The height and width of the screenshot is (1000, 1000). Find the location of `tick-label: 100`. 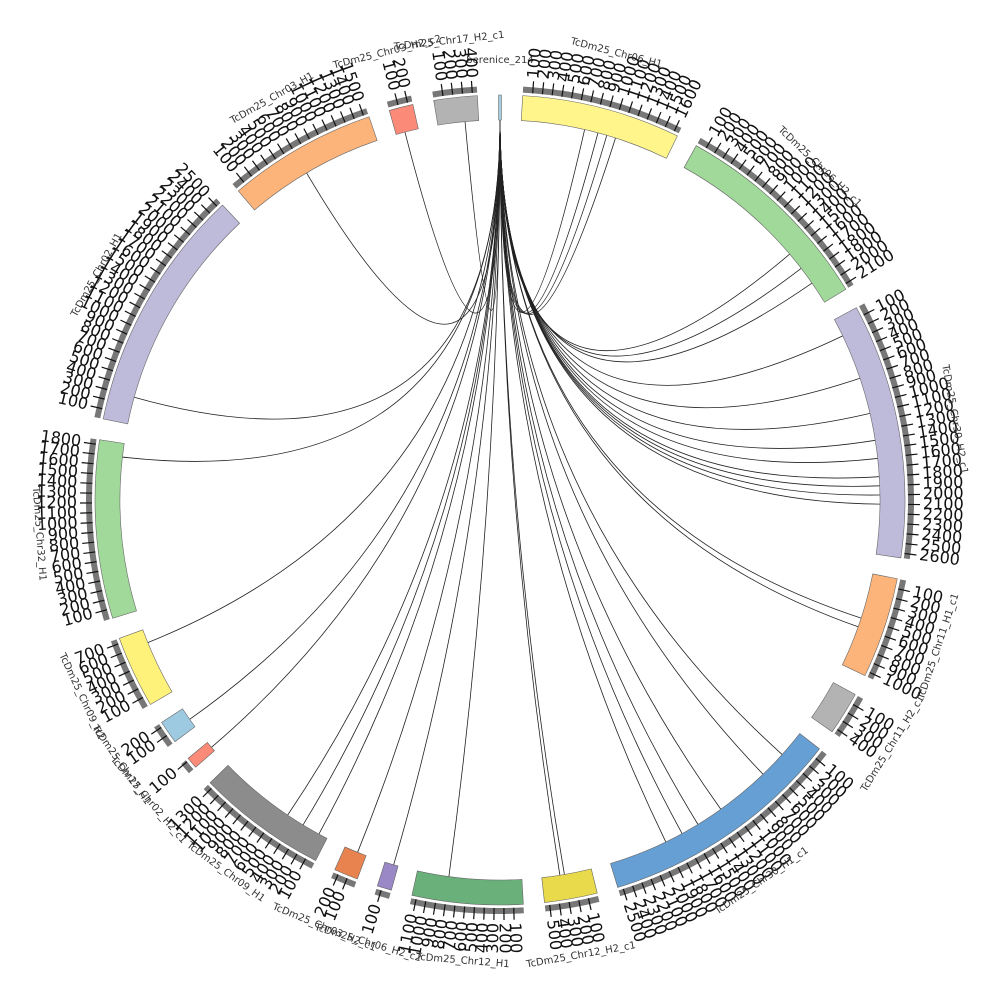

tick-label: 100 is located at coordinates (516, 937).